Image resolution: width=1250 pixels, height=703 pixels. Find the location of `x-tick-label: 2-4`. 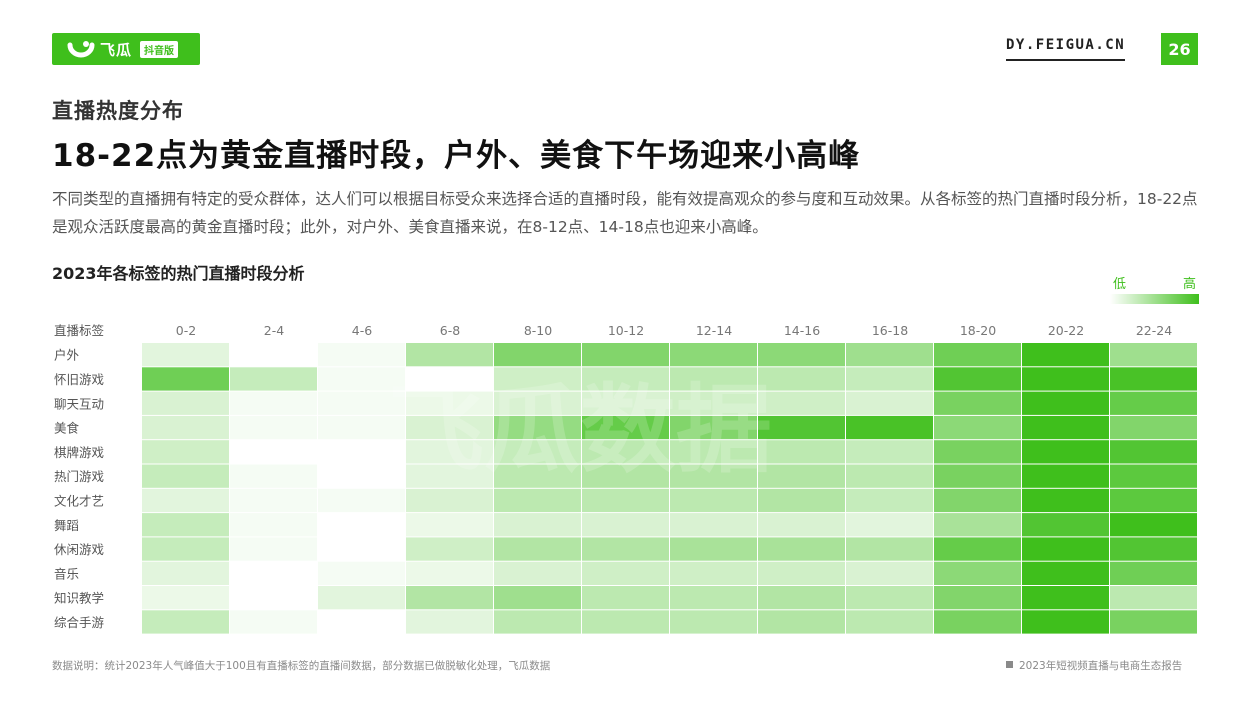

x-tick-label: 2-4 is located at coordinates (274, 330).